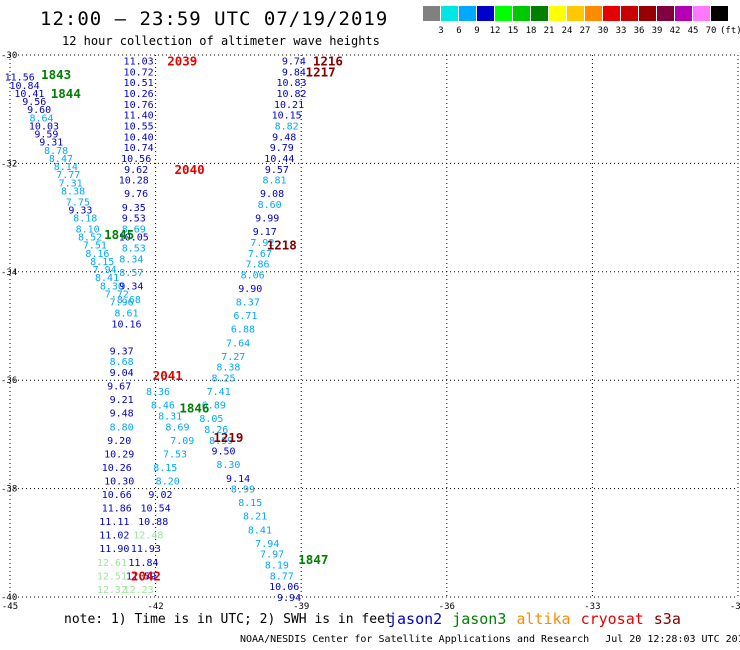 This screenshot has height=650, width=740. Describe the element at coordinates (531, 31) in the screenshot. I see `colorbar-label: 18` at that location.